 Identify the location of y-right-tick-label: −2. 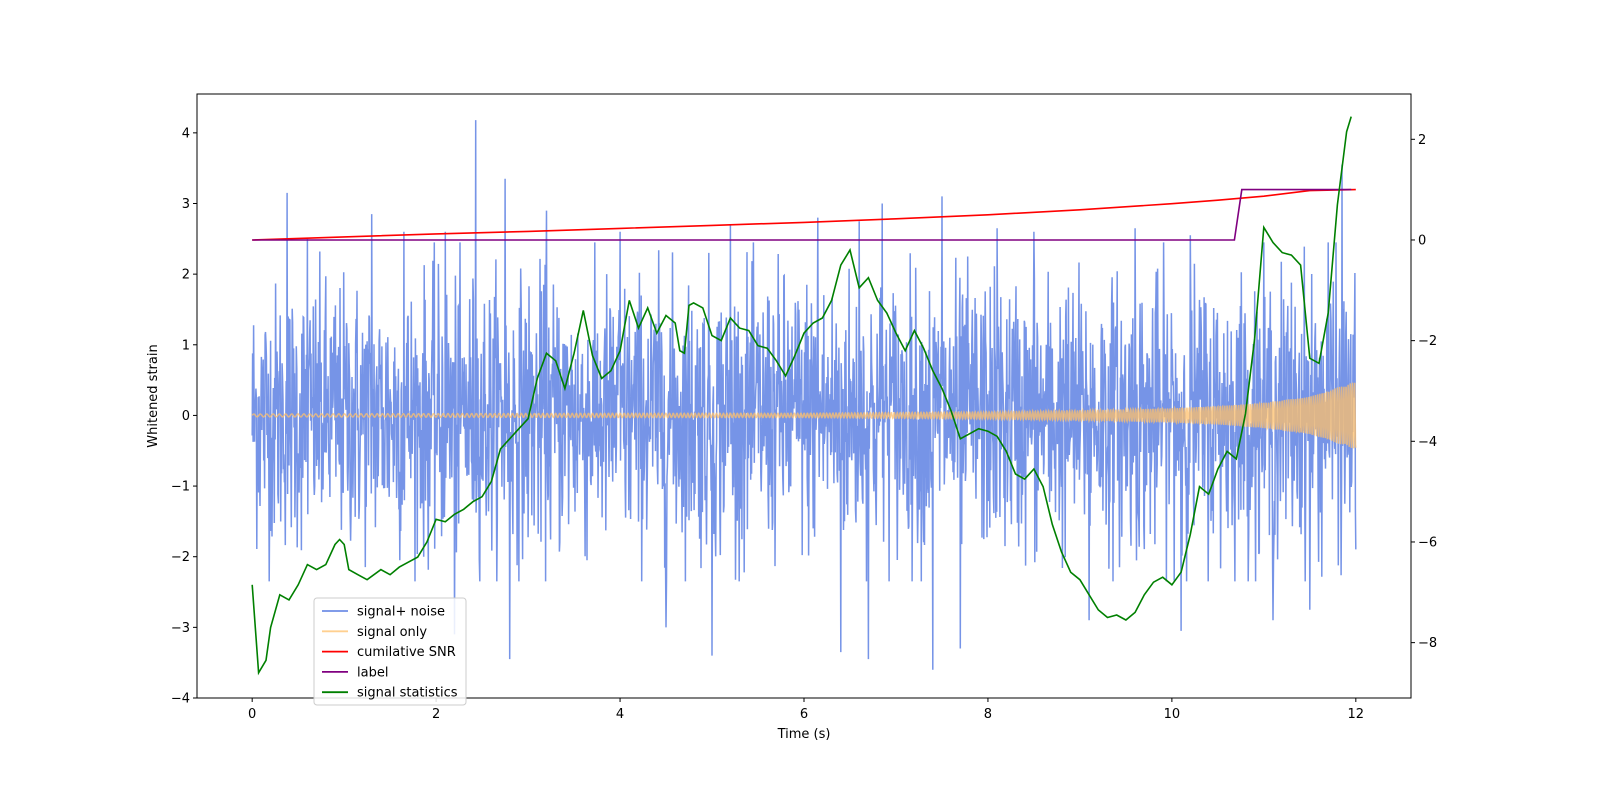
(1427, 341).